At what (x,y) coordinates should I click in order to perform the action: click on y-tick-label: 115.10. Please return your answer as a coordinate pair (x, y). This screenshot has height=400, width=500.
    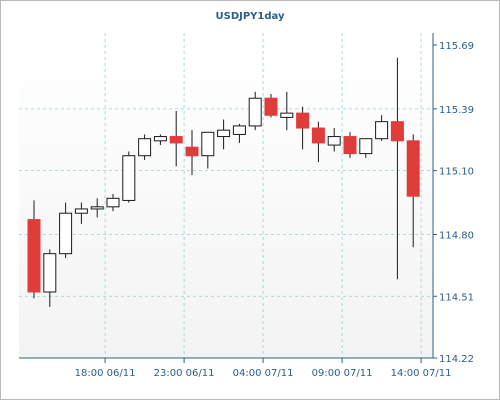
    Looking at the image, I should click on (456, 172).